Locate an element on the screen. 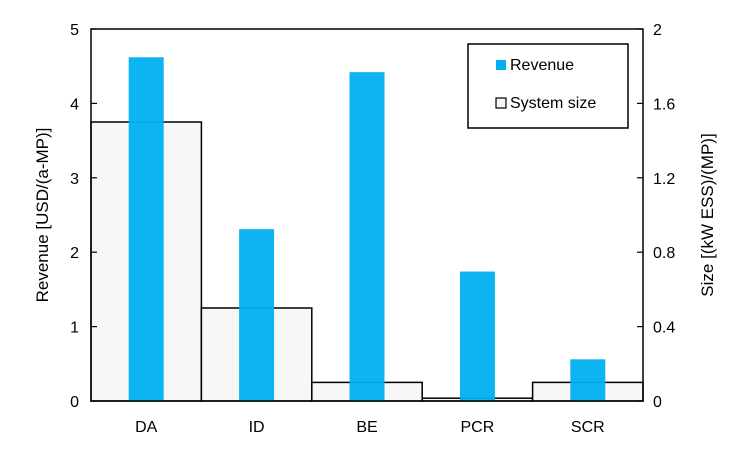 This screenshot has height=450, width=750. x-tick-label: PCR is located at coordinates (478, 427).